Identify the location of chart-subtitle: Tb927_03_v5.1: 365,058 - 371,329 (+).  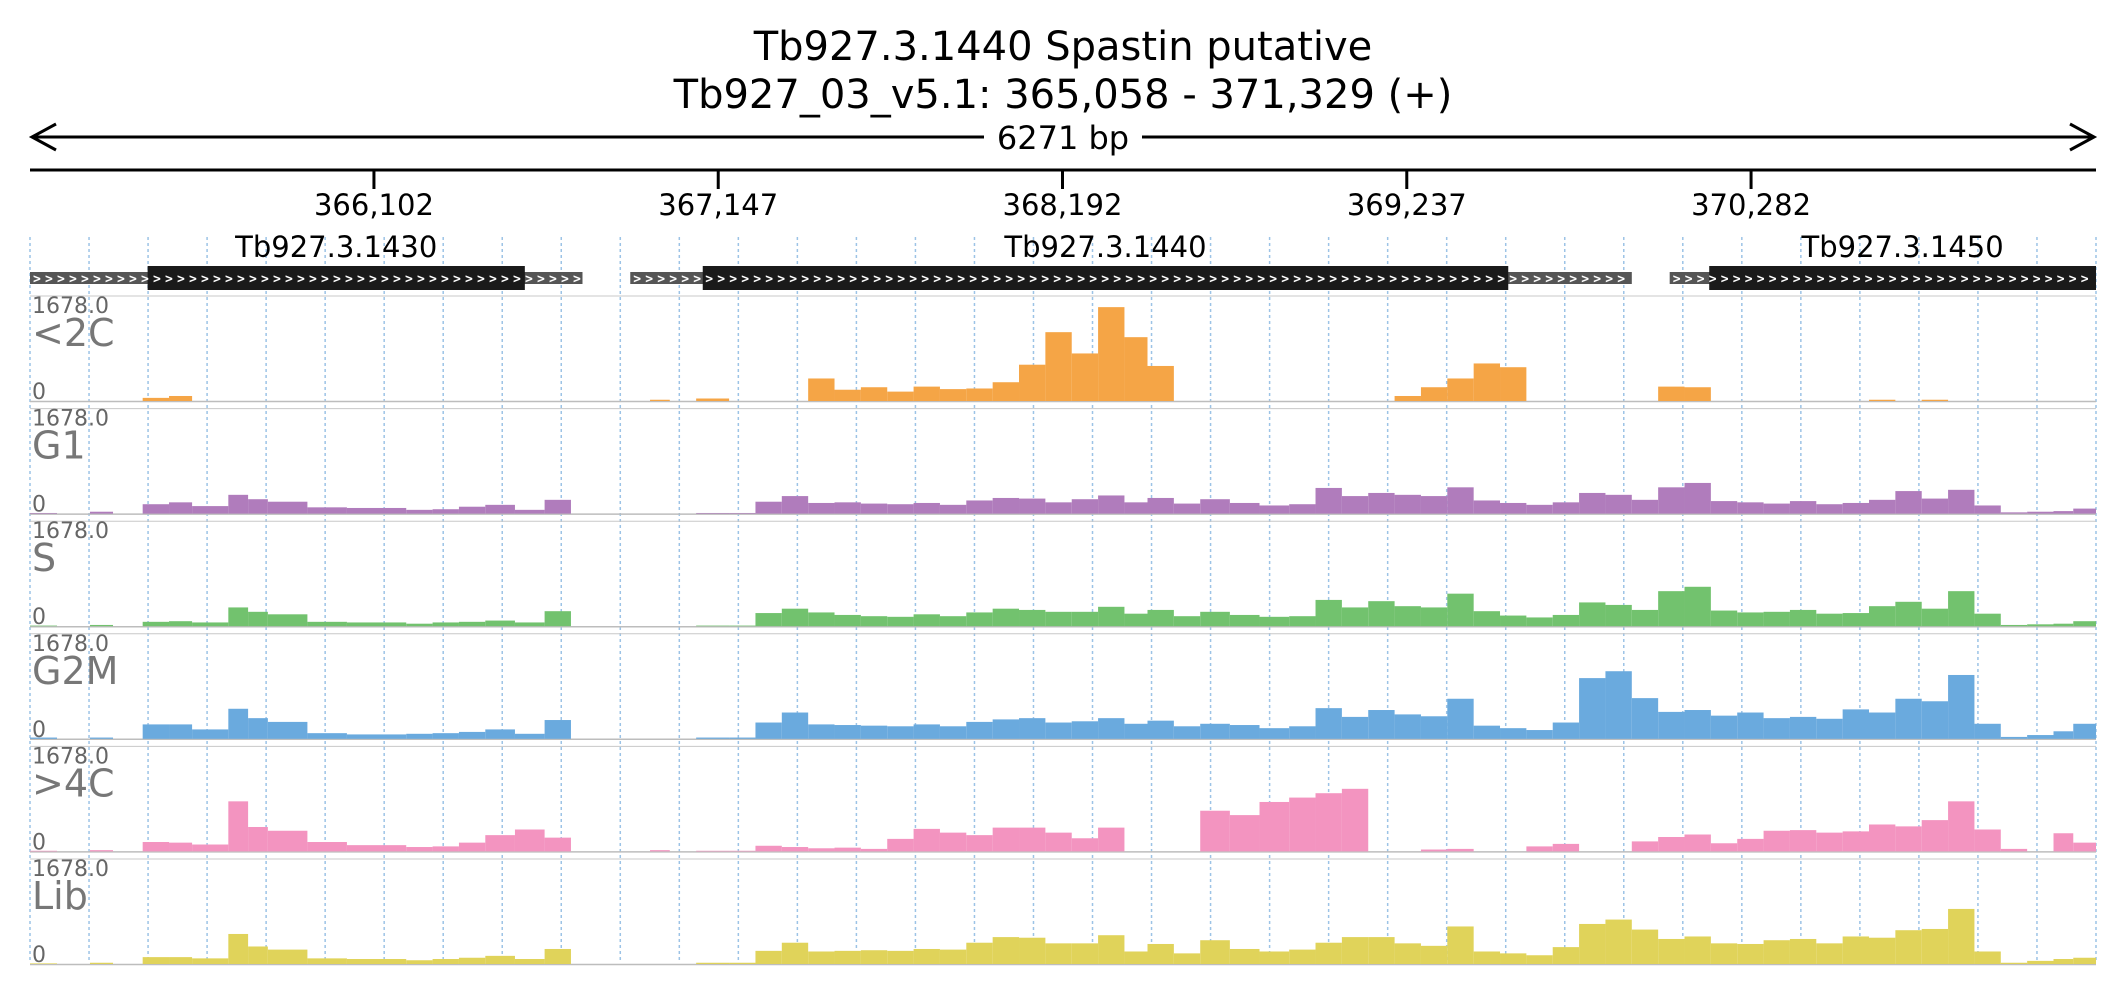
(1063, 95).